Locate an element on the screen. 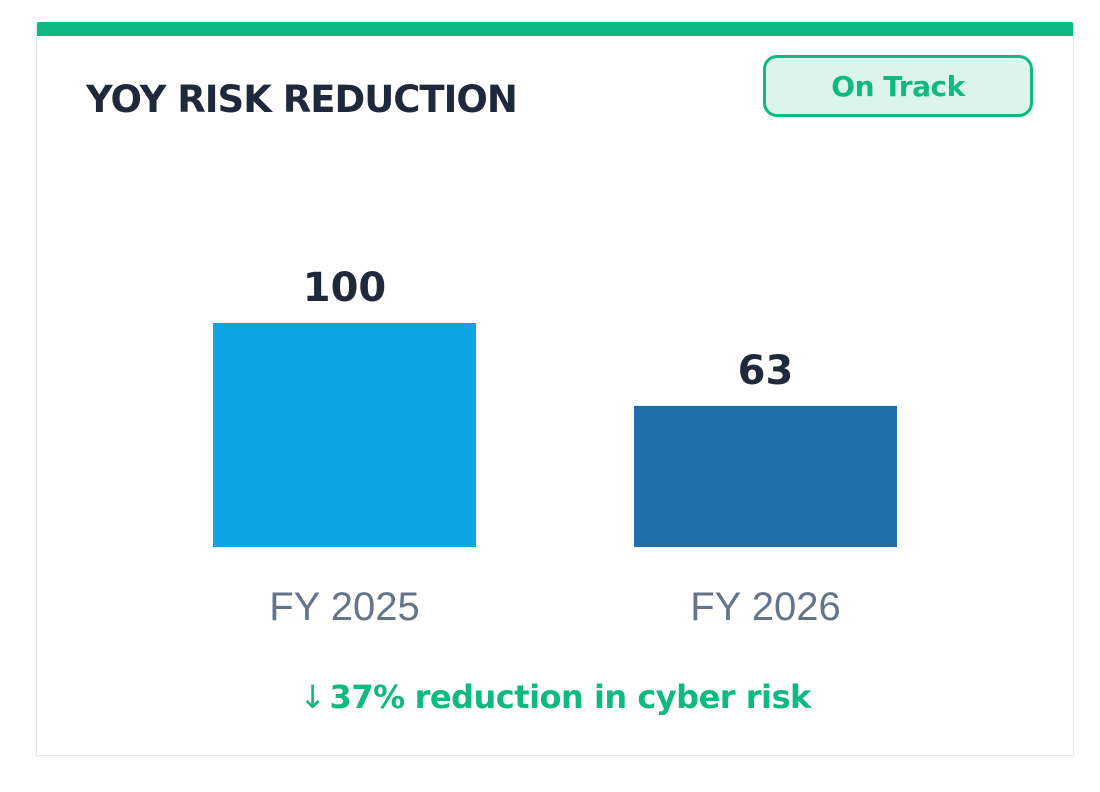 Image resolution: width=1100 pixels, height=792 pixels. reduction-summary: ↓ 37% reduction in cyber risk is located at coordinates (555, 697).